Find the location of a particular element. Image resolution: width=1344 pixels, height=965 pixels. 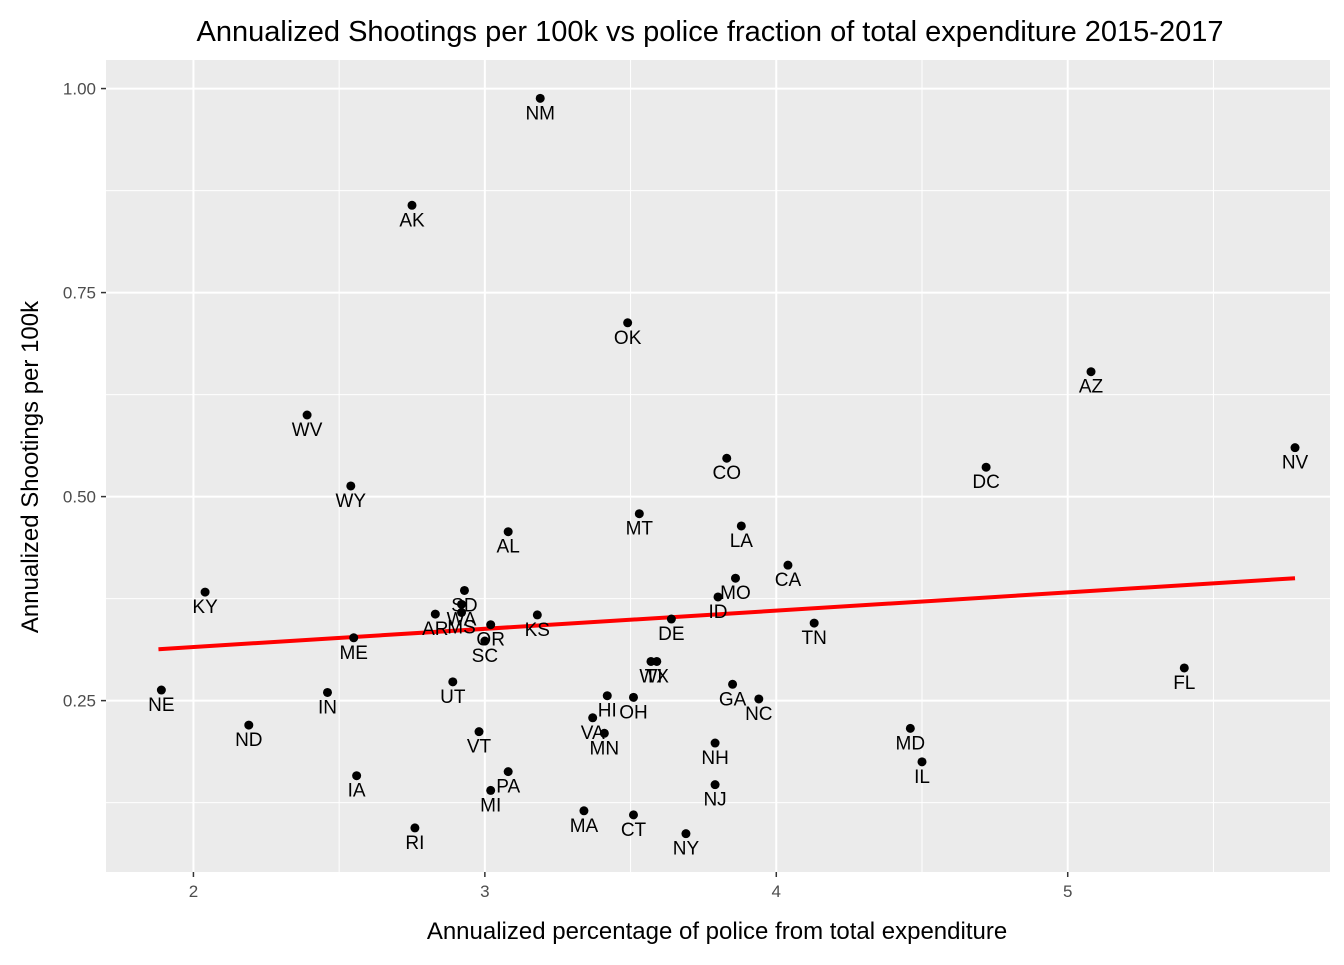

point-label: VA is located at coordinates (593, 733).